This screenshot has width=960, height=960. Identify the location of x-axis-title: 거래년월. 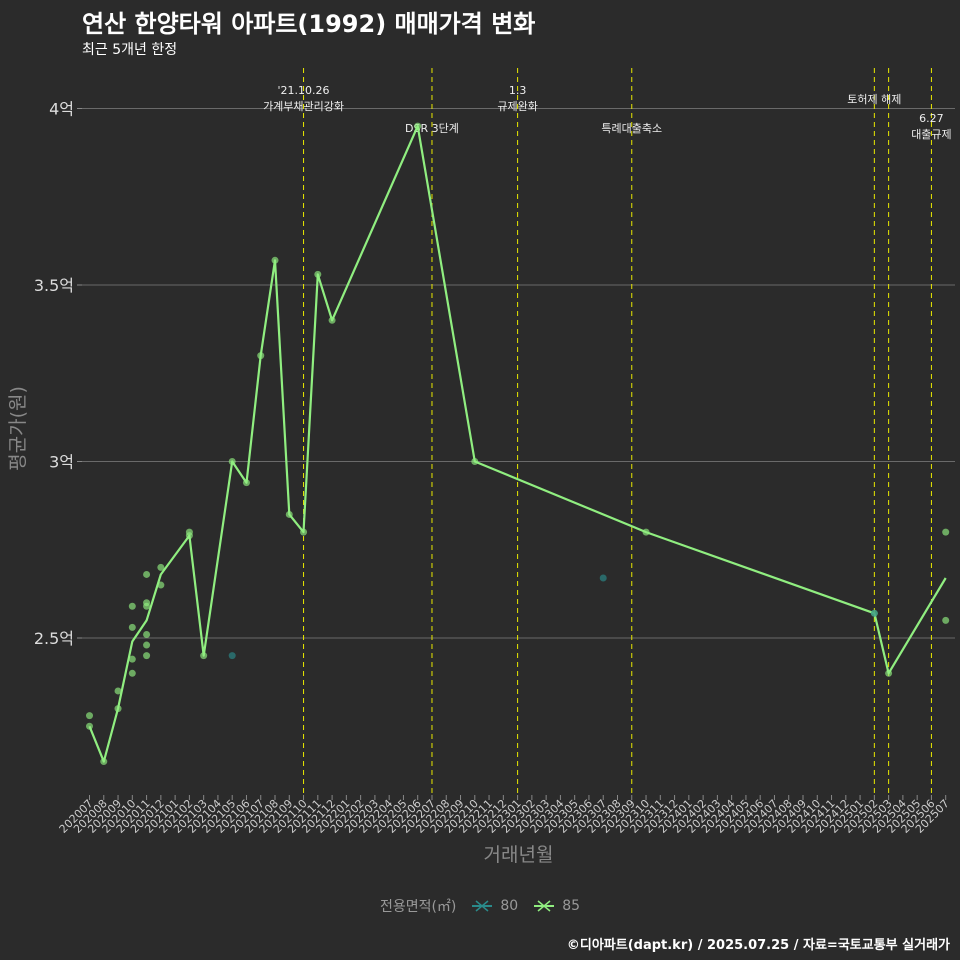
(519, 855).